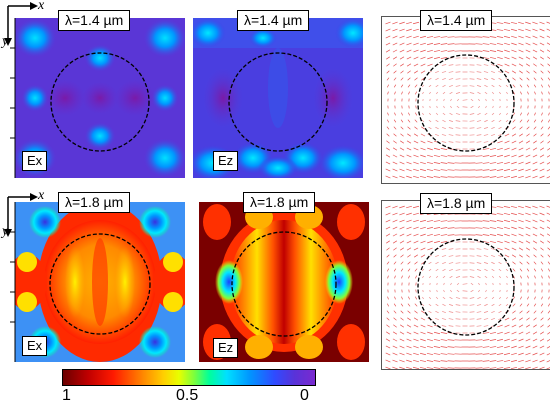 This screenshot has width=550, height=413. Describe the element at coordinates (226, 348) in the screenshot. I see `component-label-ez-1.8: Ez` at that location.